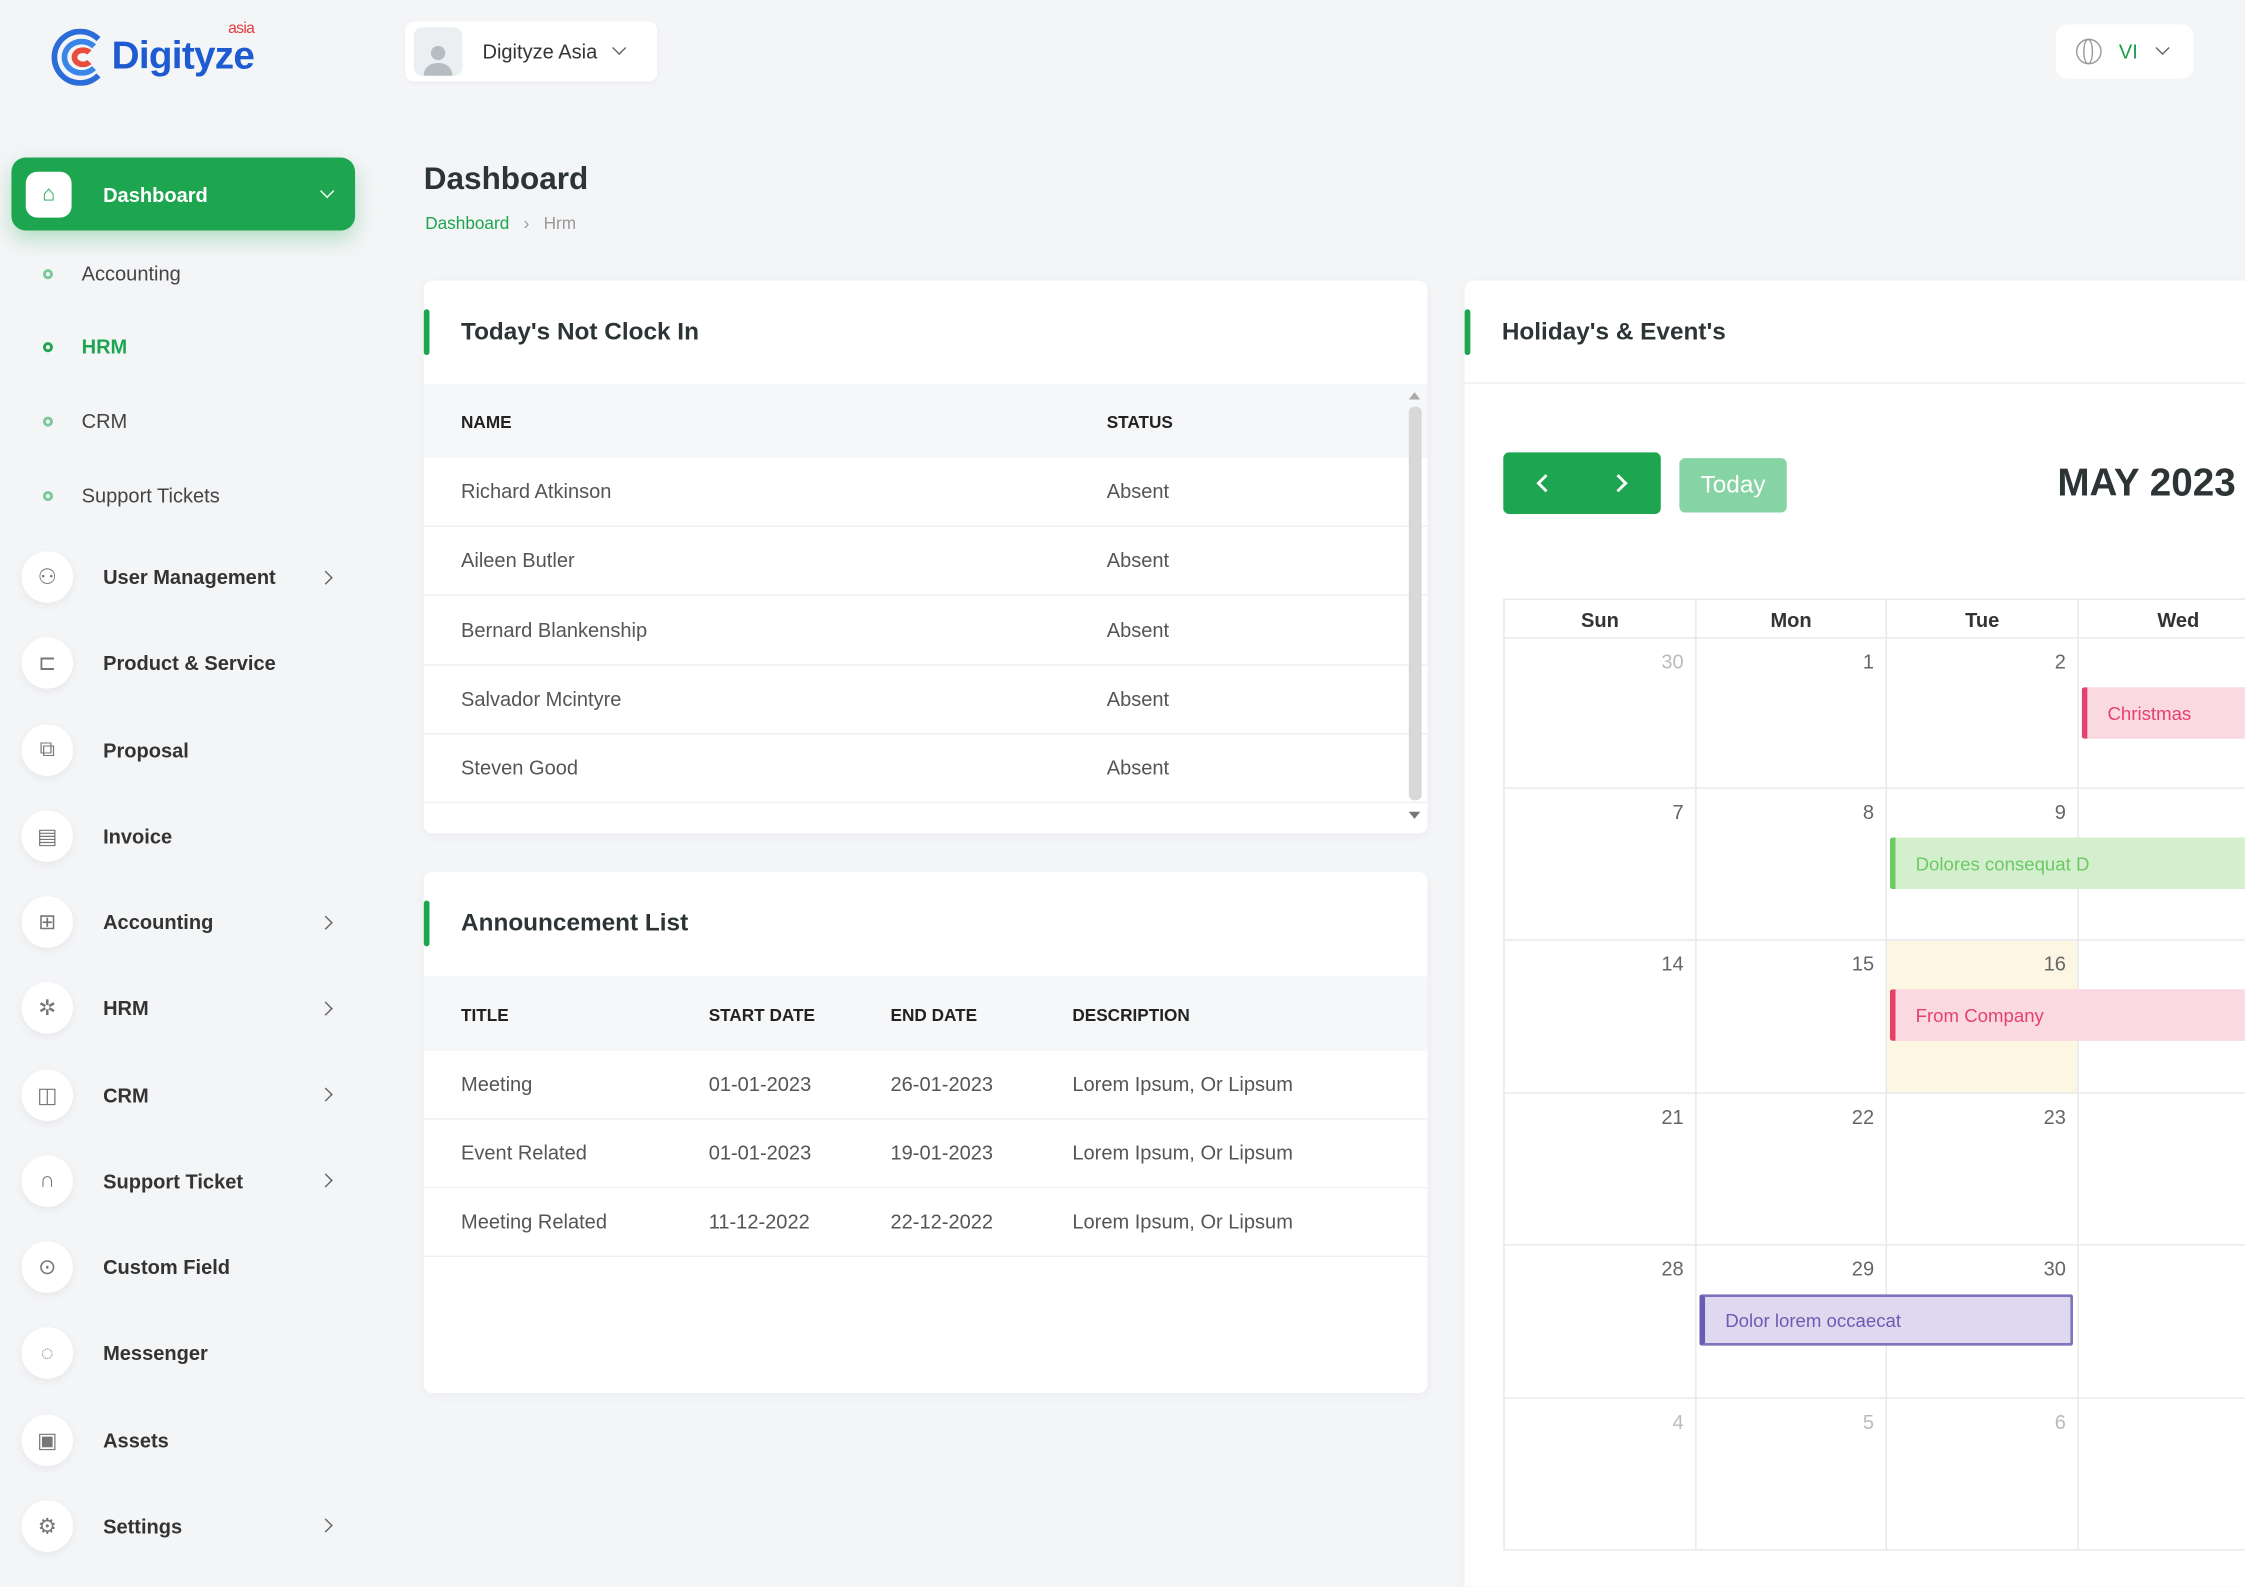  I want to click on sidebar-item-accounting: ⊞ Accounting, so click(185, 922).